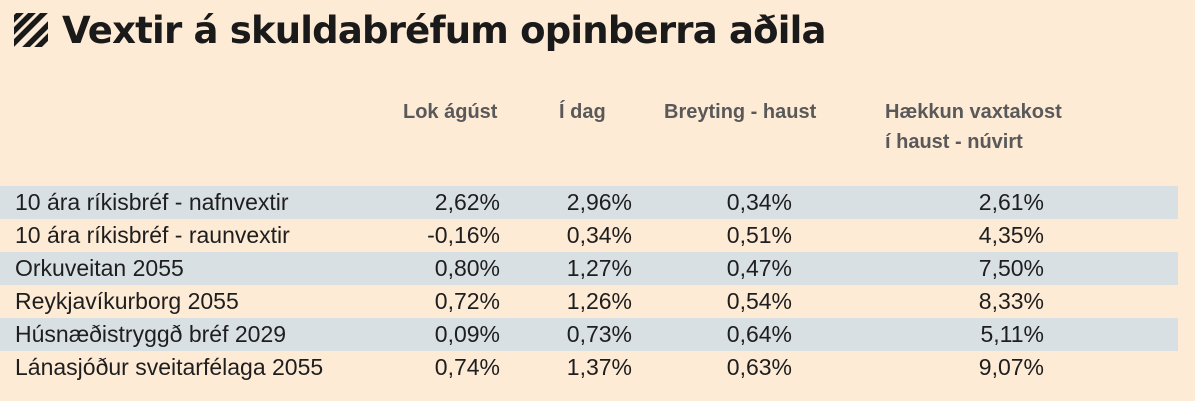 This screenshot has height=401, width=1195. I want to click on table-row: Reykjavíkurborg 2055 0,72% 1,26% 0,54% 8,33%, so click(589, 301).